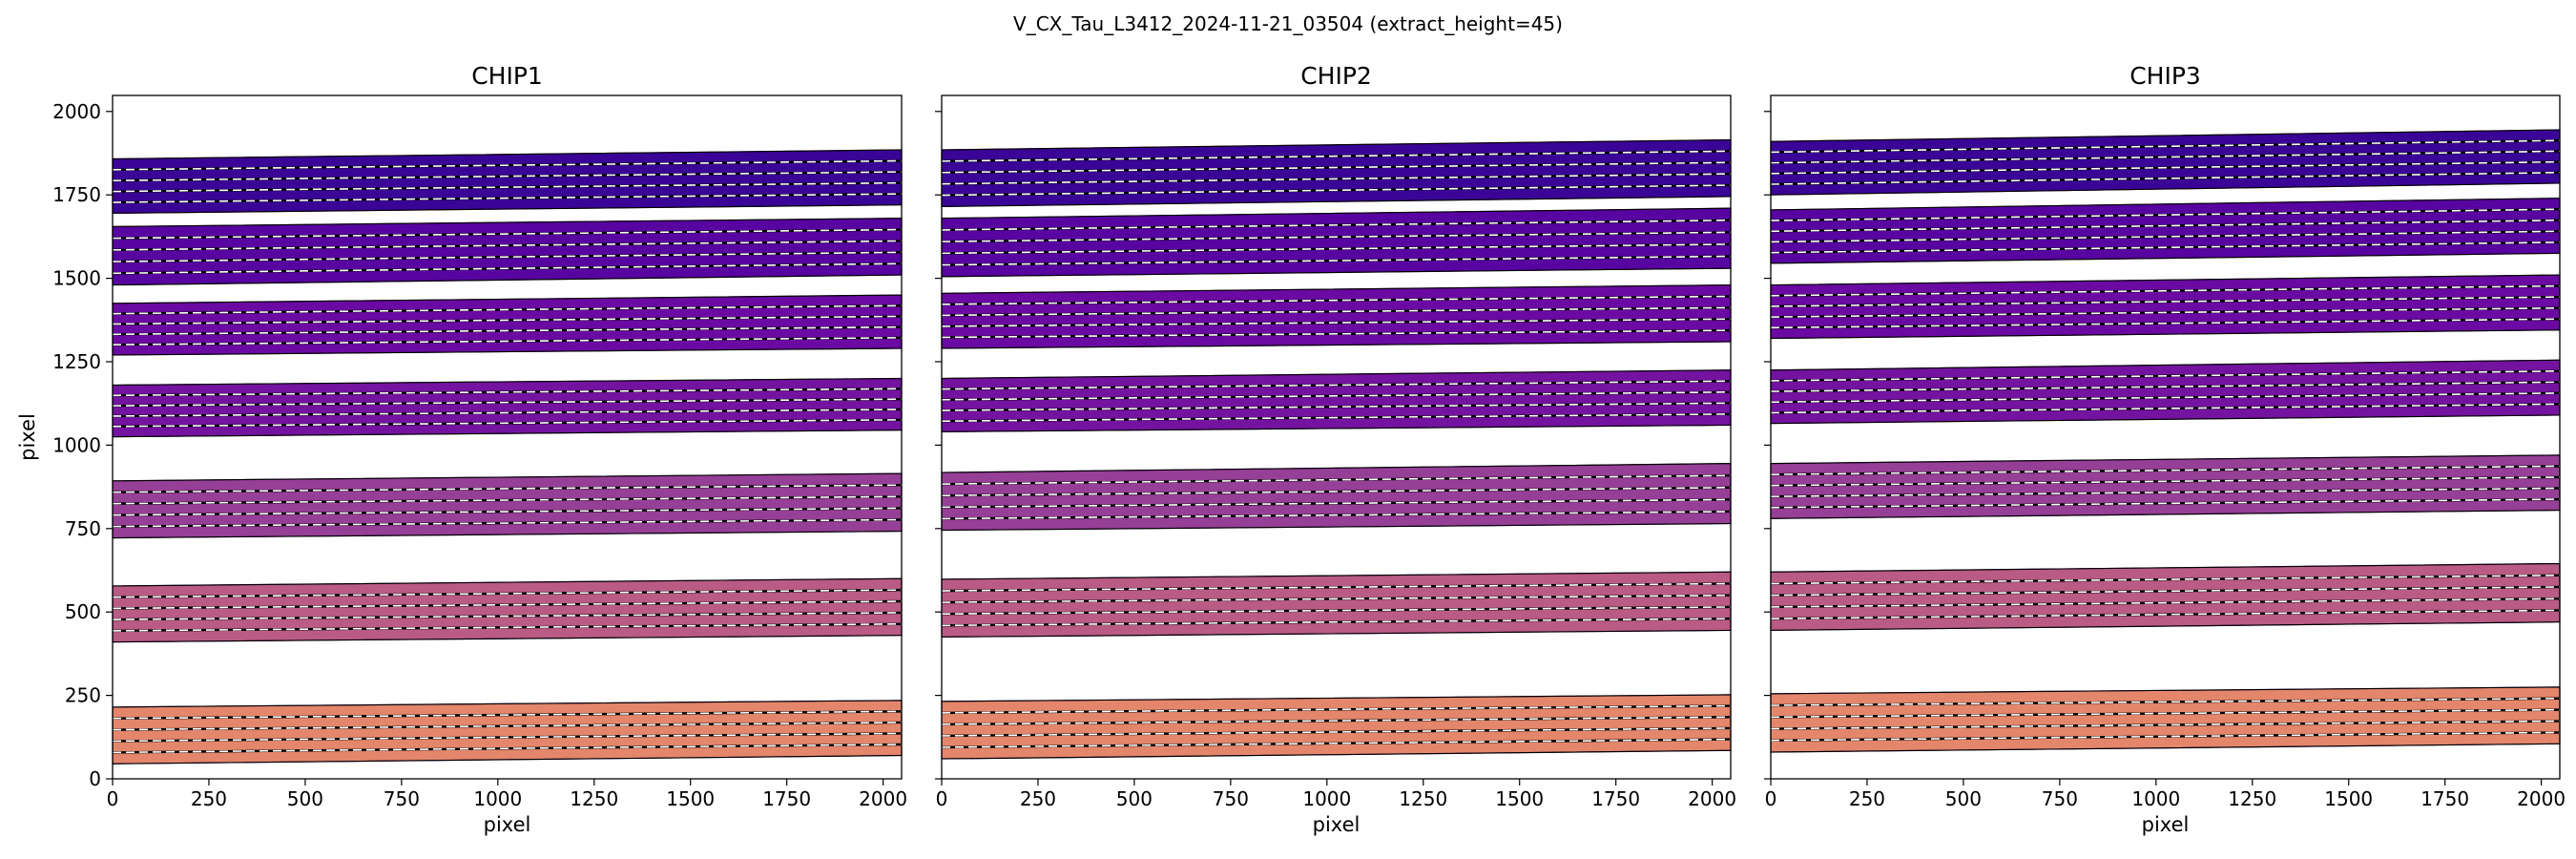  Describe the element at coordinates (1423, 798) in the screenshot. I see `x-tick-label: 1250` at that location.